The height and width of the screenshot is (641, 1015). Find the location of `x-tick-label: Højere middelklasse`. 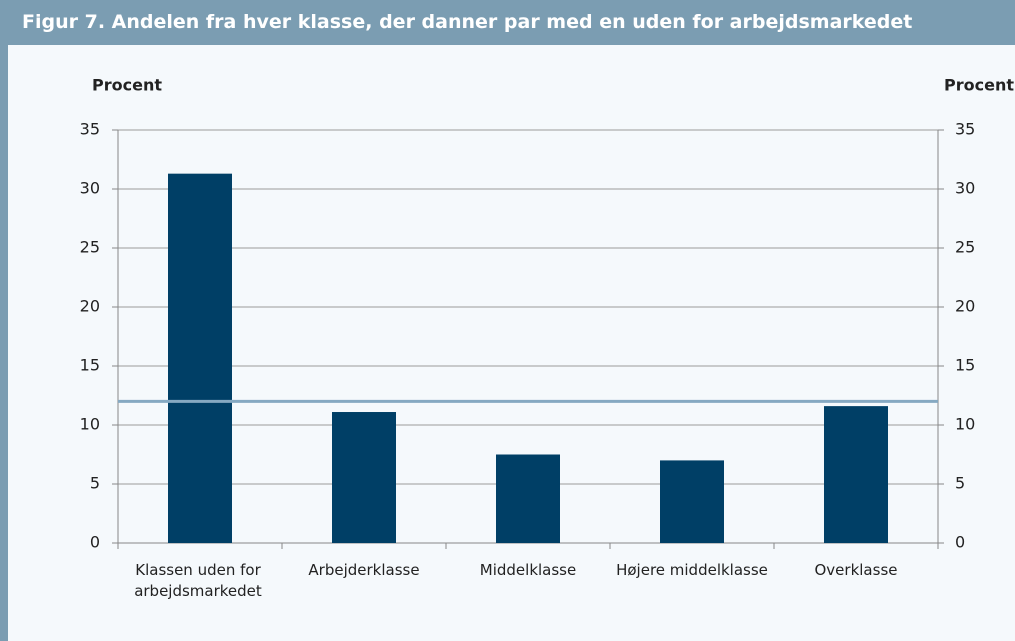

x-tick-label: Højere middelklasse is located at coordinates (692, 570).